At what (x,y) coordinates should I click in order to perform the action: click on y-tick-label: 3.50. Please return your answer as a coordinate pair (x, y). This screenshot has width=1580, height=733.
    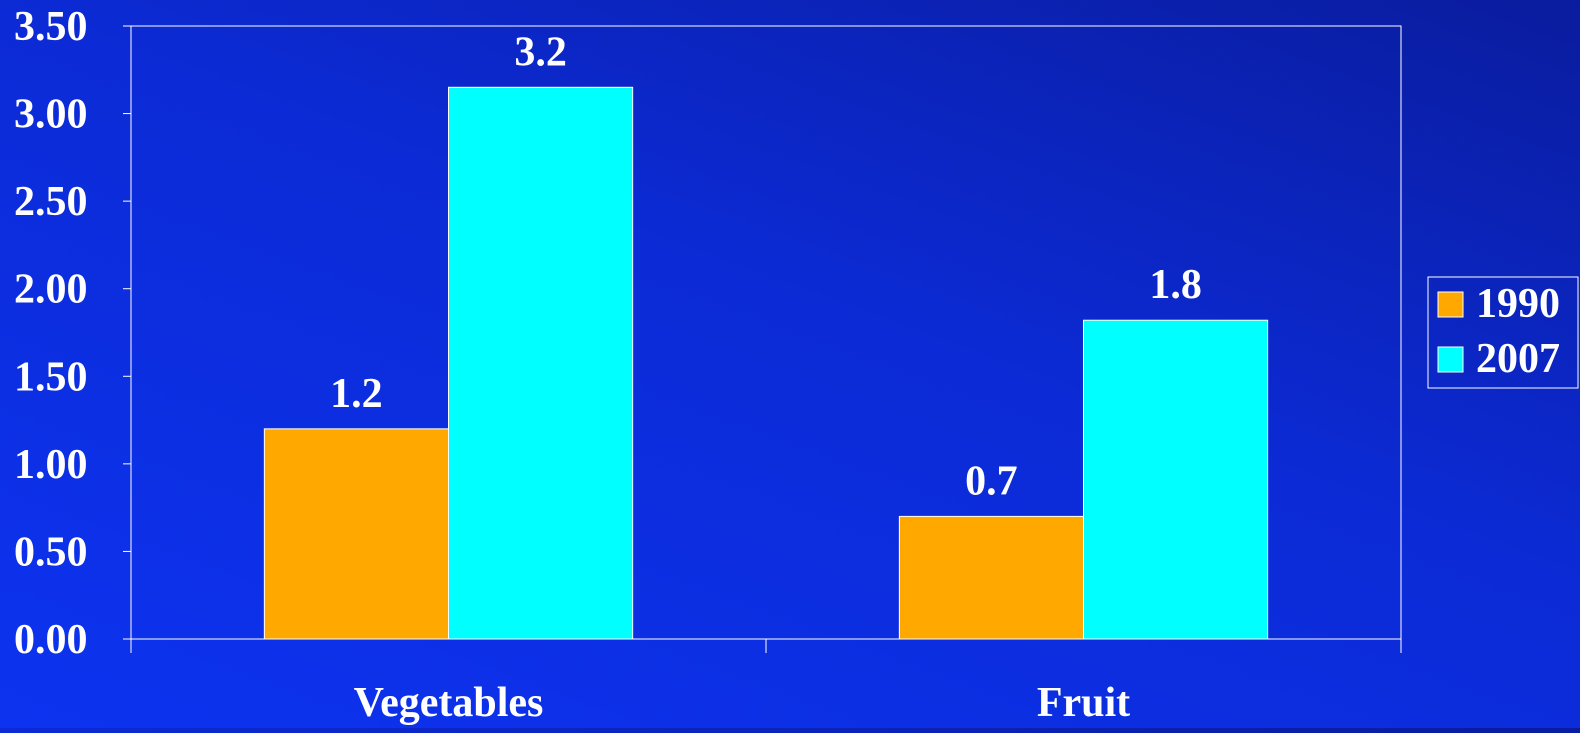
    Looking at the image, I should click on (51, 27).